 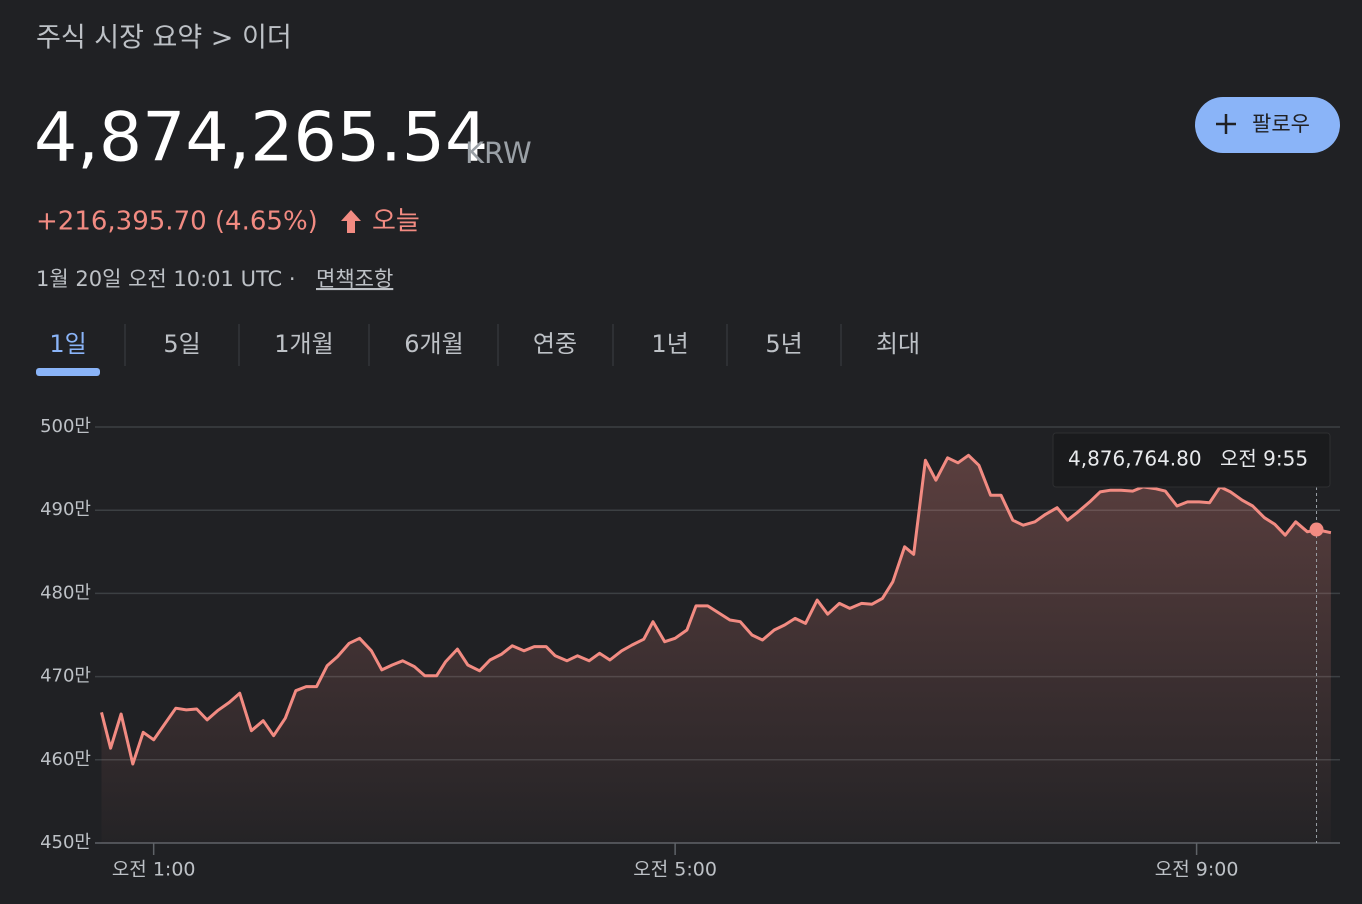 I want to click on range-tab: 1년, so click(x=669, y=344).